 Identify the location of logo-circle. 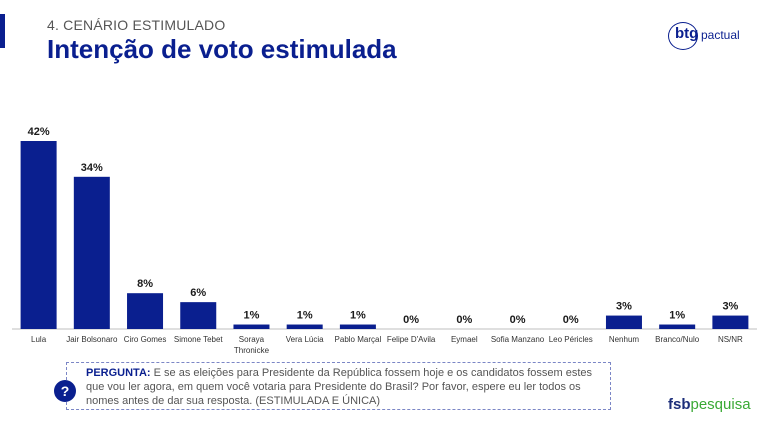
(683, 36).